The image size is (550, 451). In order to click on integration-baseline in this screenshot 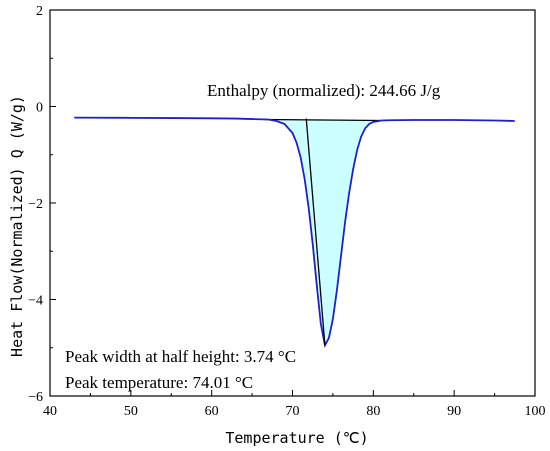, I will do `click(323, 120)`.